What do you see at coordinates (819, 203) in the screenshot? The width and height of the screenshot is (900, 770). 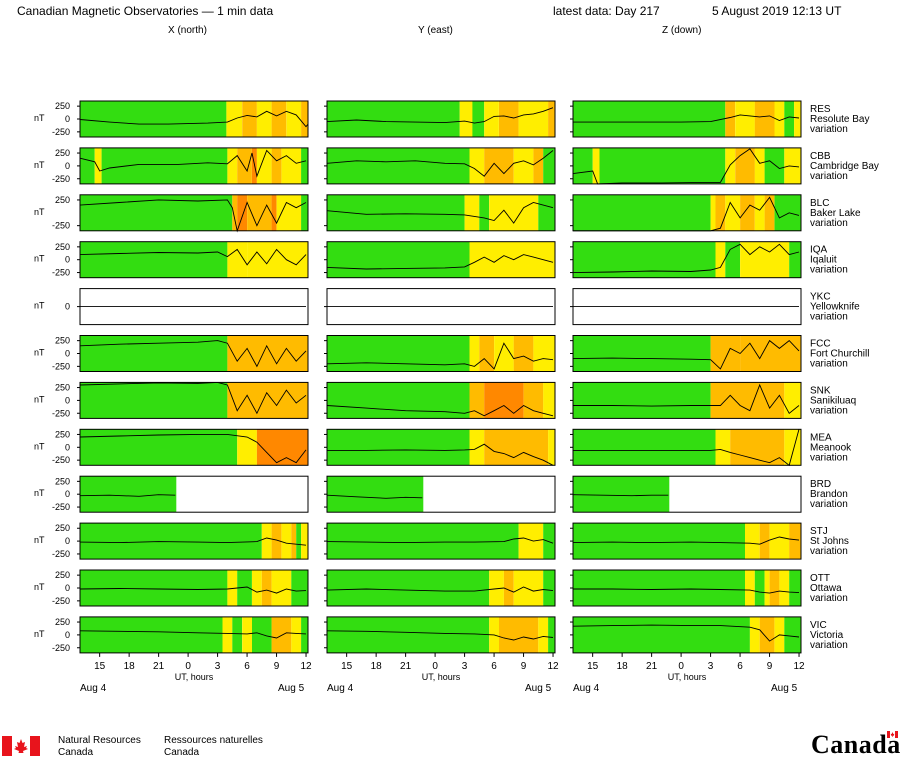 I see `station-code: BLC` at bounding box center [819, 203].